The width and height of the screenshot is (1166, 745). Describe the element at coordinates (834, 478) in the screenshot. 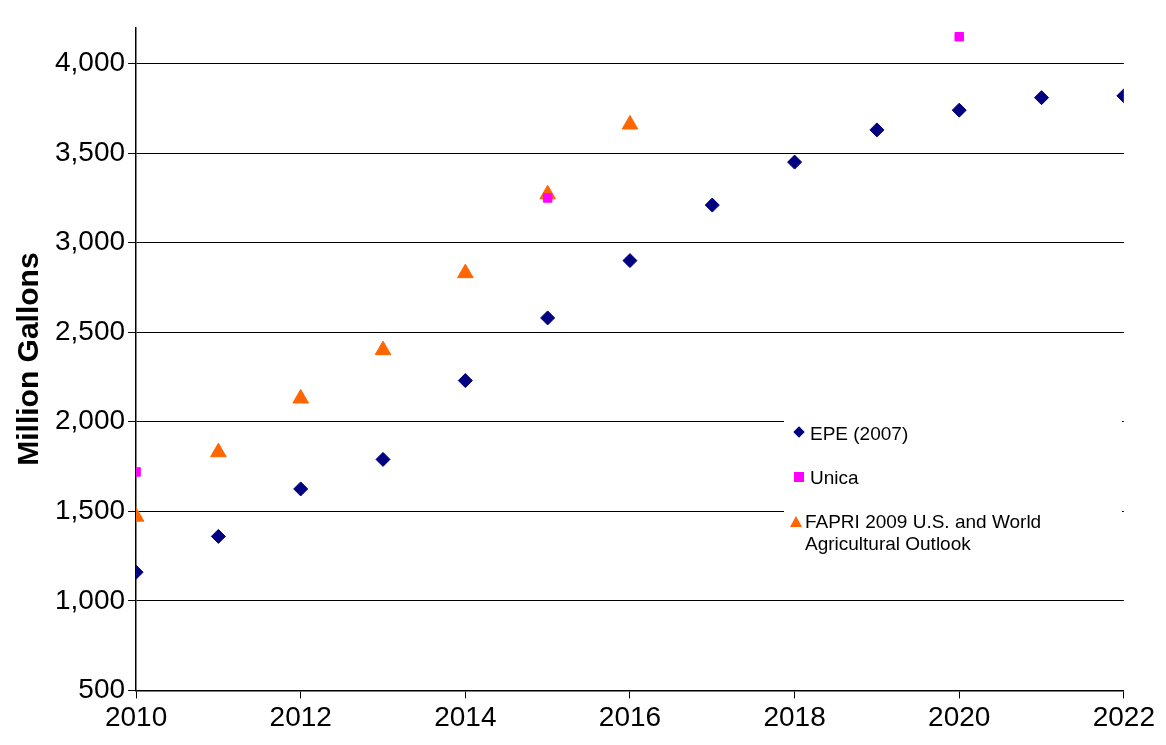

I see `legend-label: Unica` at that location.